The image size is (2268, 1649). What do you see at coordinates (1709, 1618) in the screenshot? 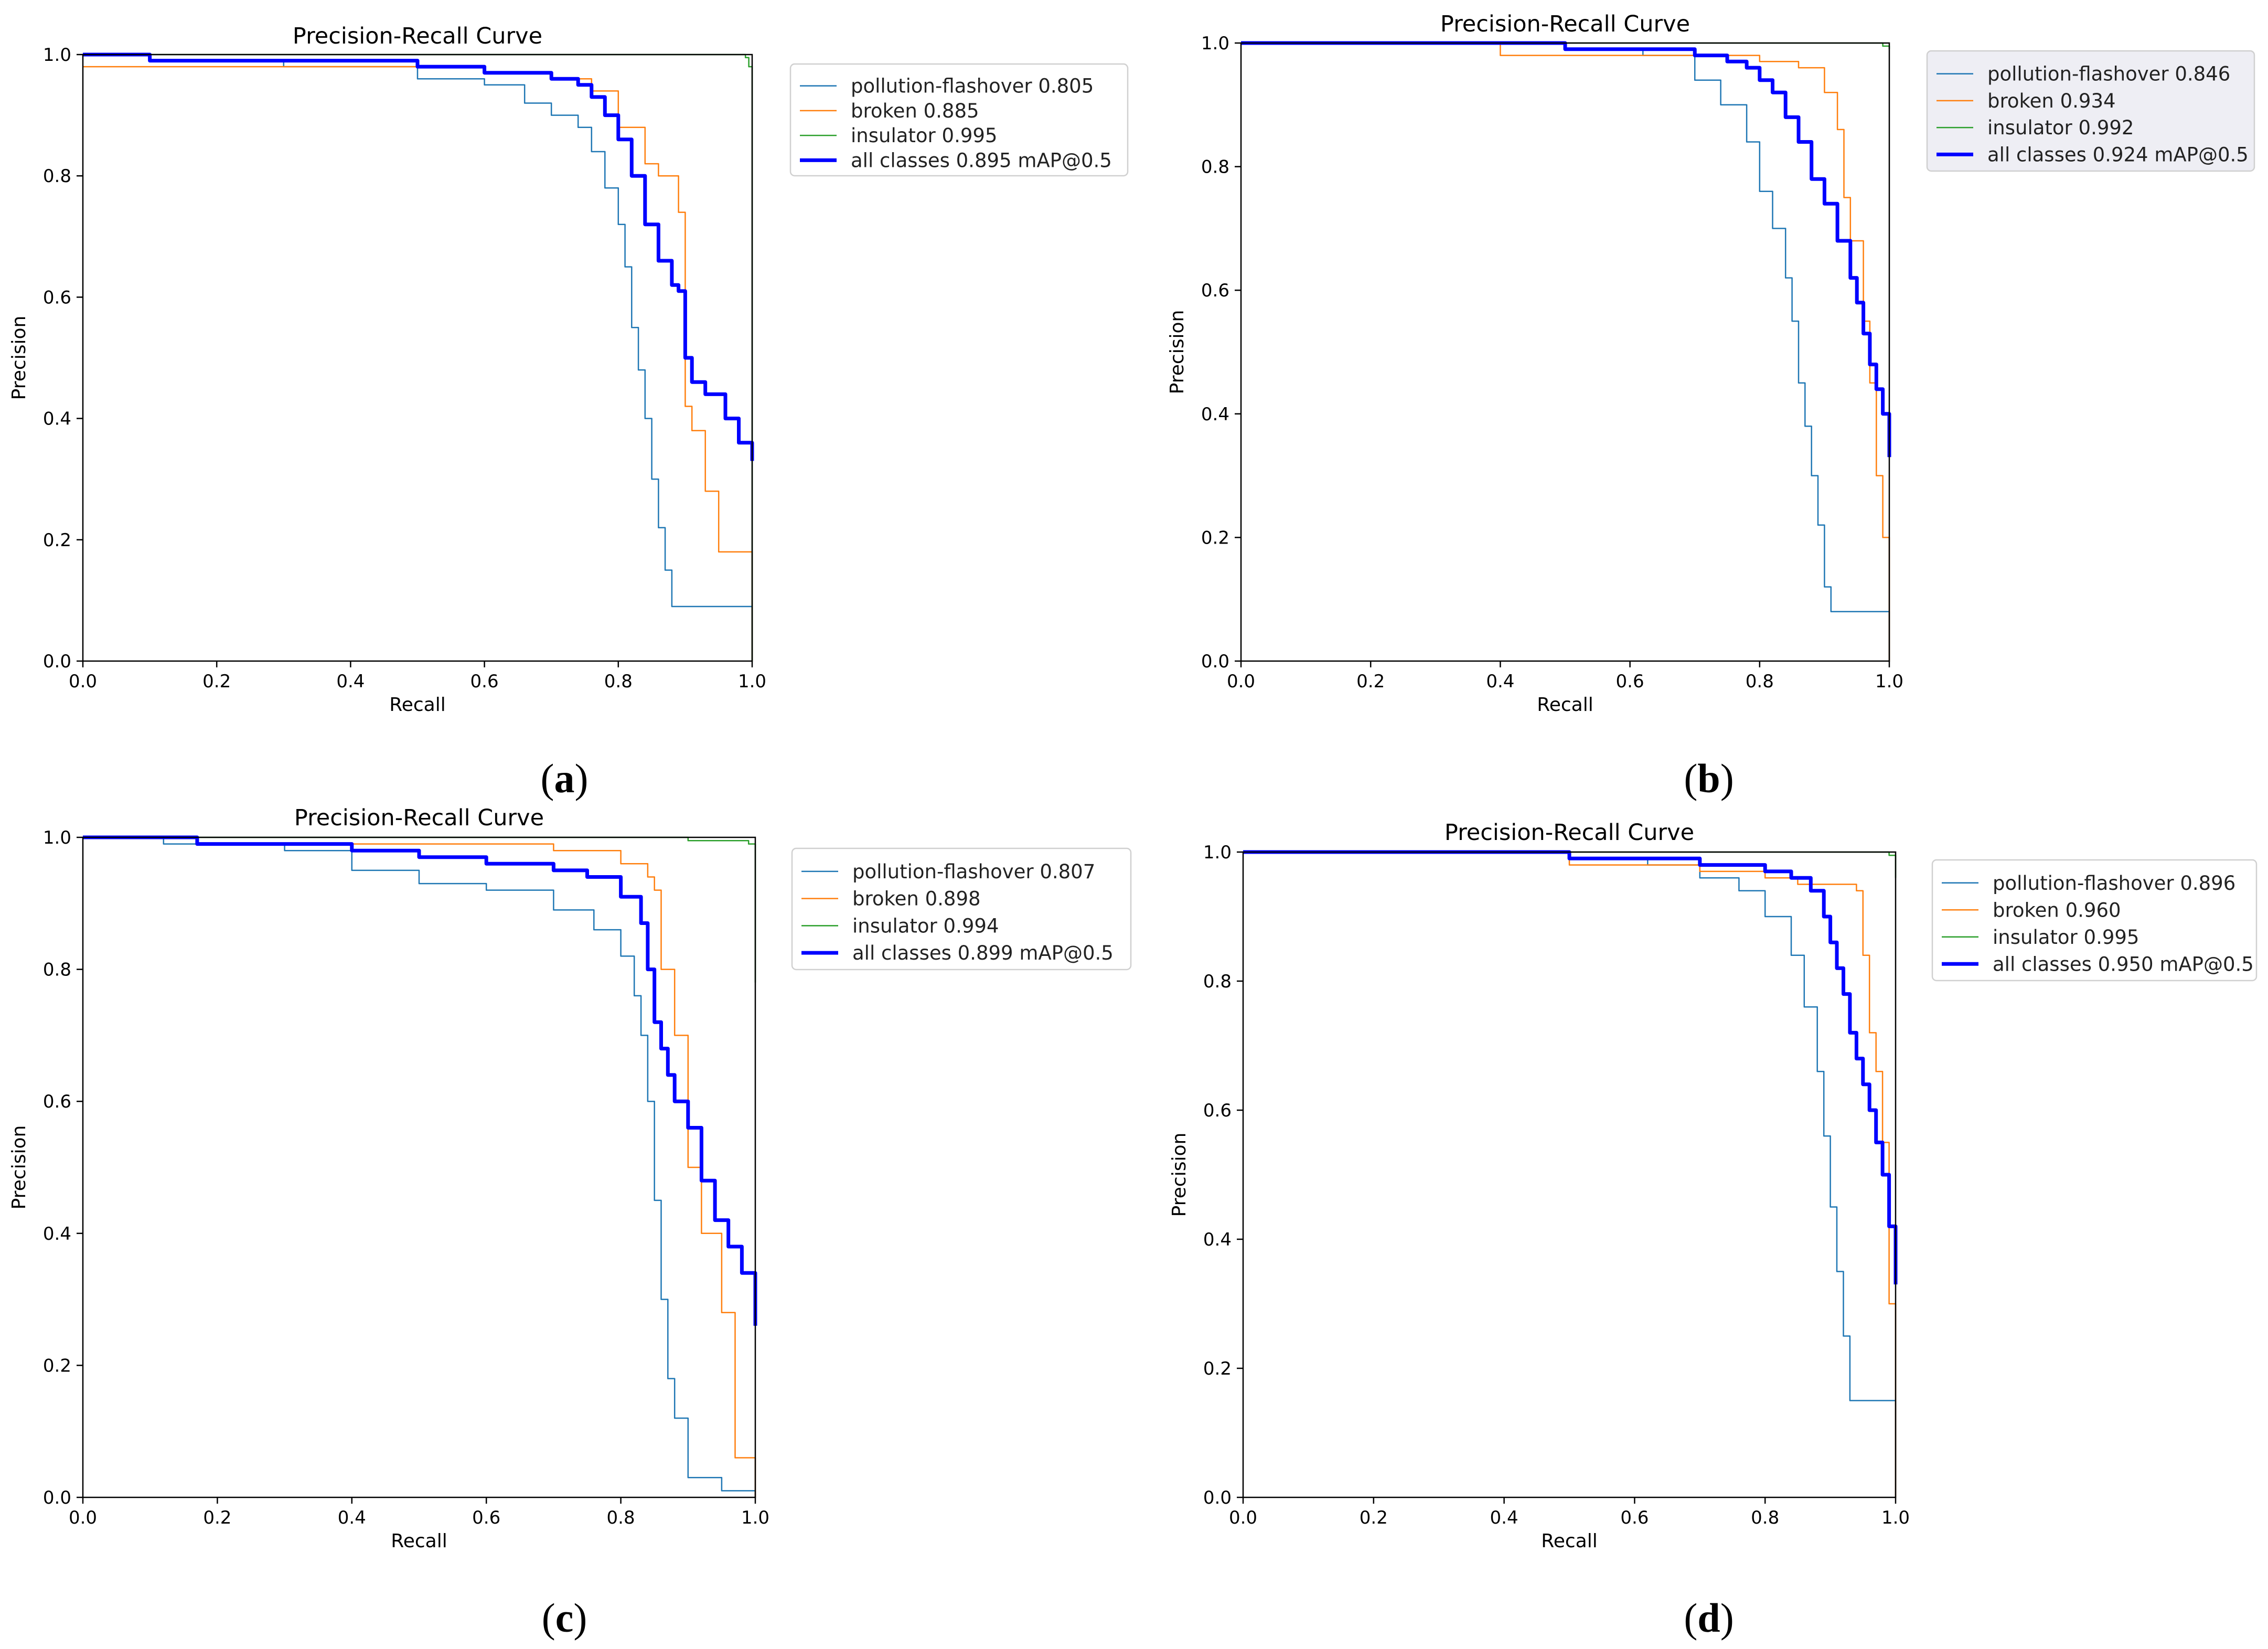
I see `caption-letter: d` at bounding box center [1709, 1618].